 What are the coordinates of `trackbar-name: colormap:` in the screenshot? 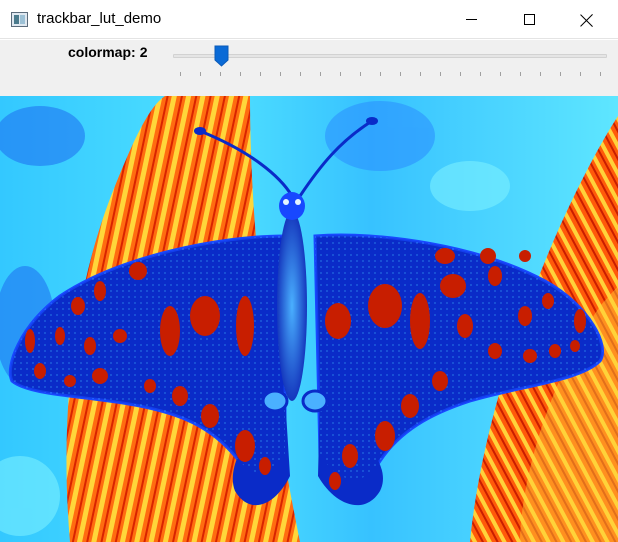 It's located at (102, 52).